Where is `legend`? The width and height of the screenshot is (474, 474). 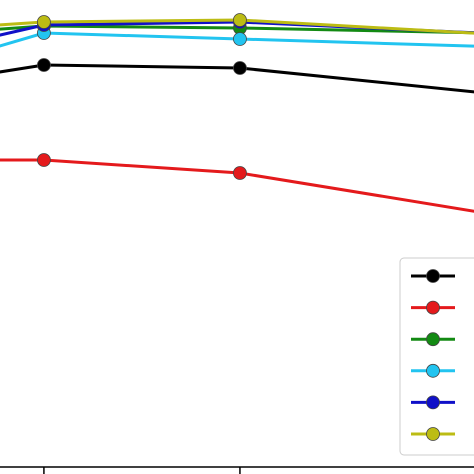
legend is located at coordinates (436, 356).